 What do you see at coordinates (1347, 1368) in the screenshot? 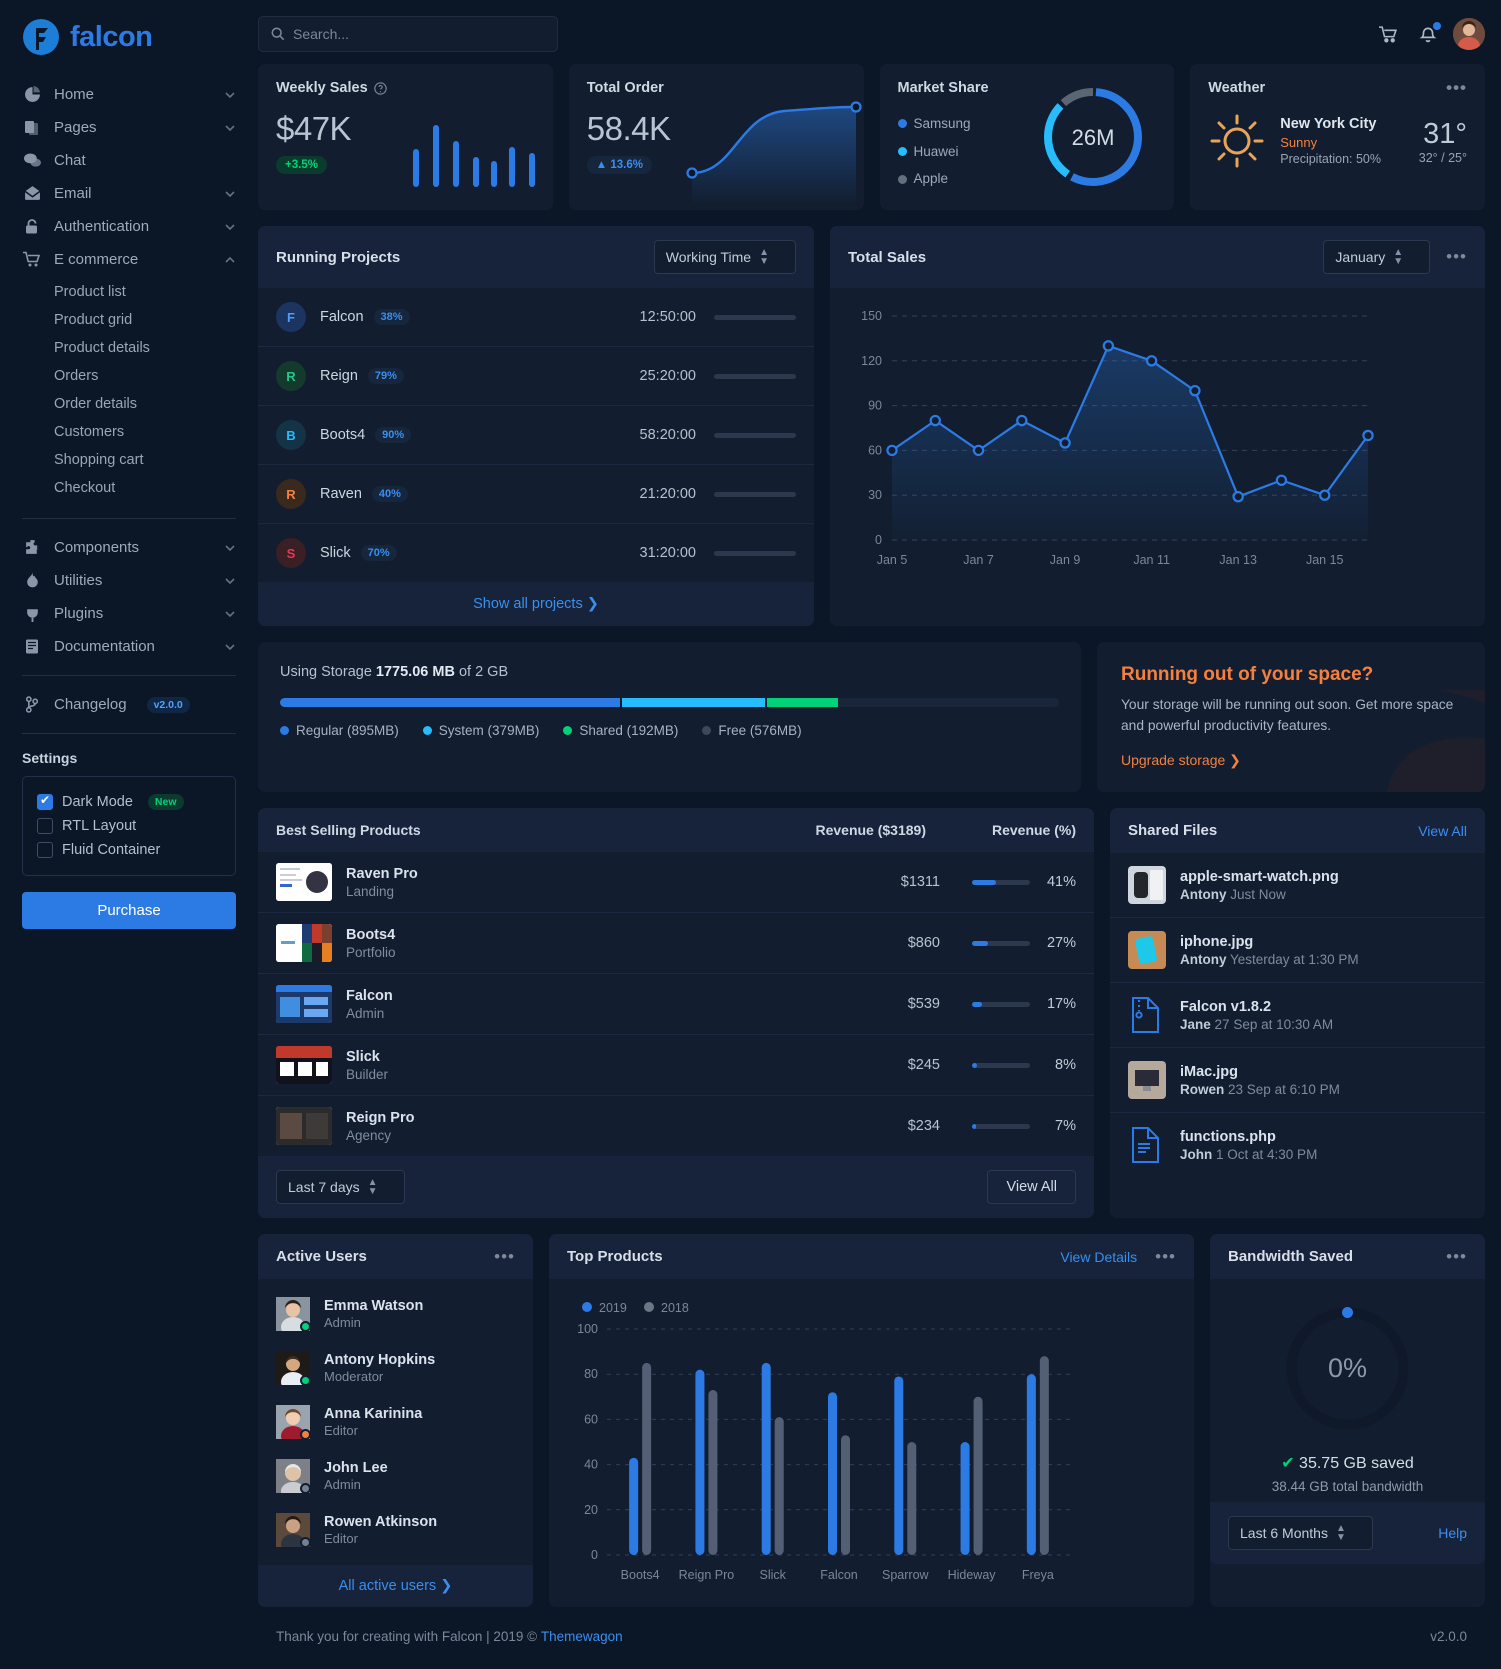
I see `bandwidth-percent: 0%` at bounding box center [1347, 1368].